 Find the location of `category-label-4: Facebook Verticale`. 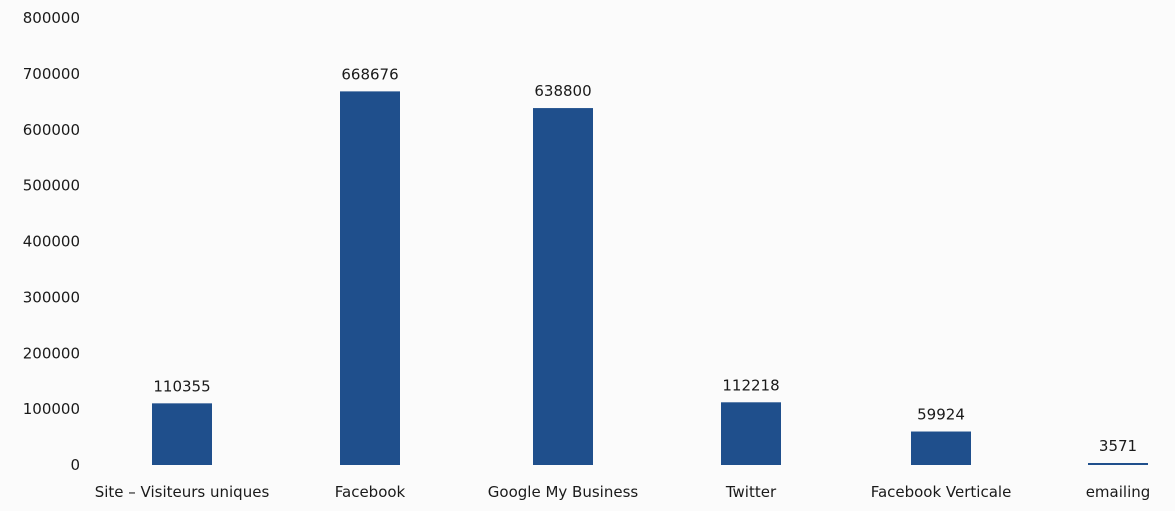

category-label-4: Facebook Verticale is located at coordinates (941, 492).